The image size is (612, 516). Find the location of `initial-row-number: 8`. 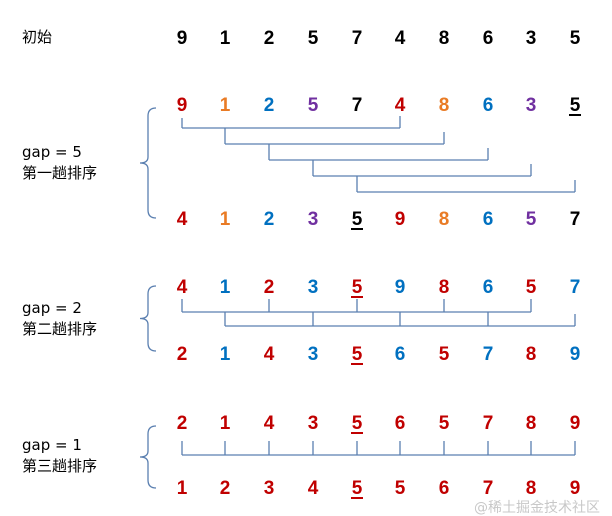

initial-row-number: 8 is located at coordinates (444, 38).